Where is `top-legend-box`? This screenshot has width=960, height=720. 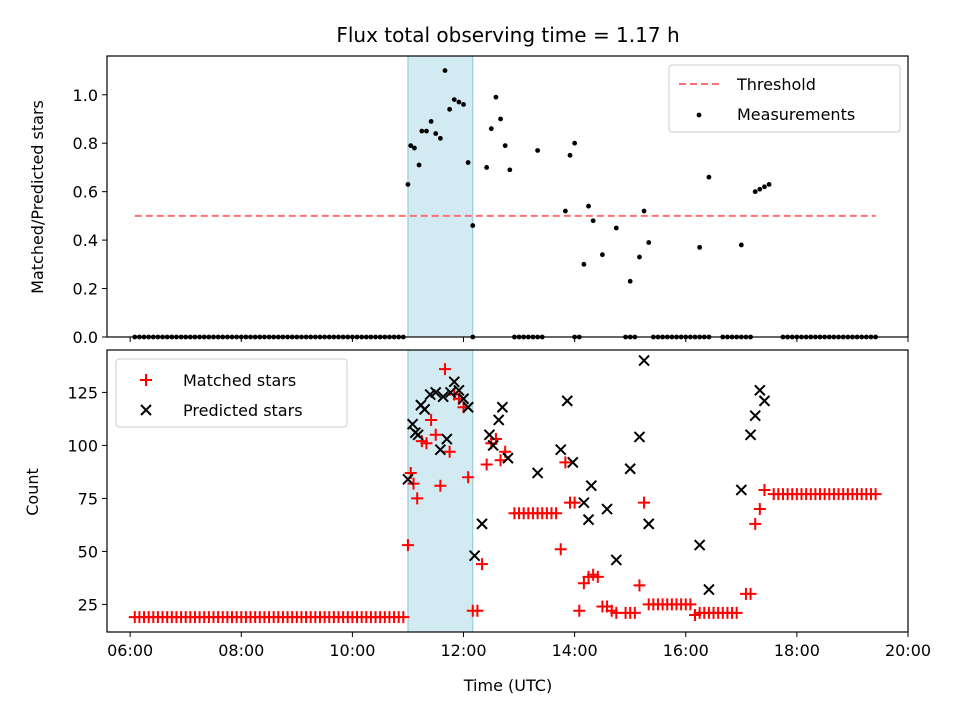
top-legend-box is located at coordinates (784, 98).